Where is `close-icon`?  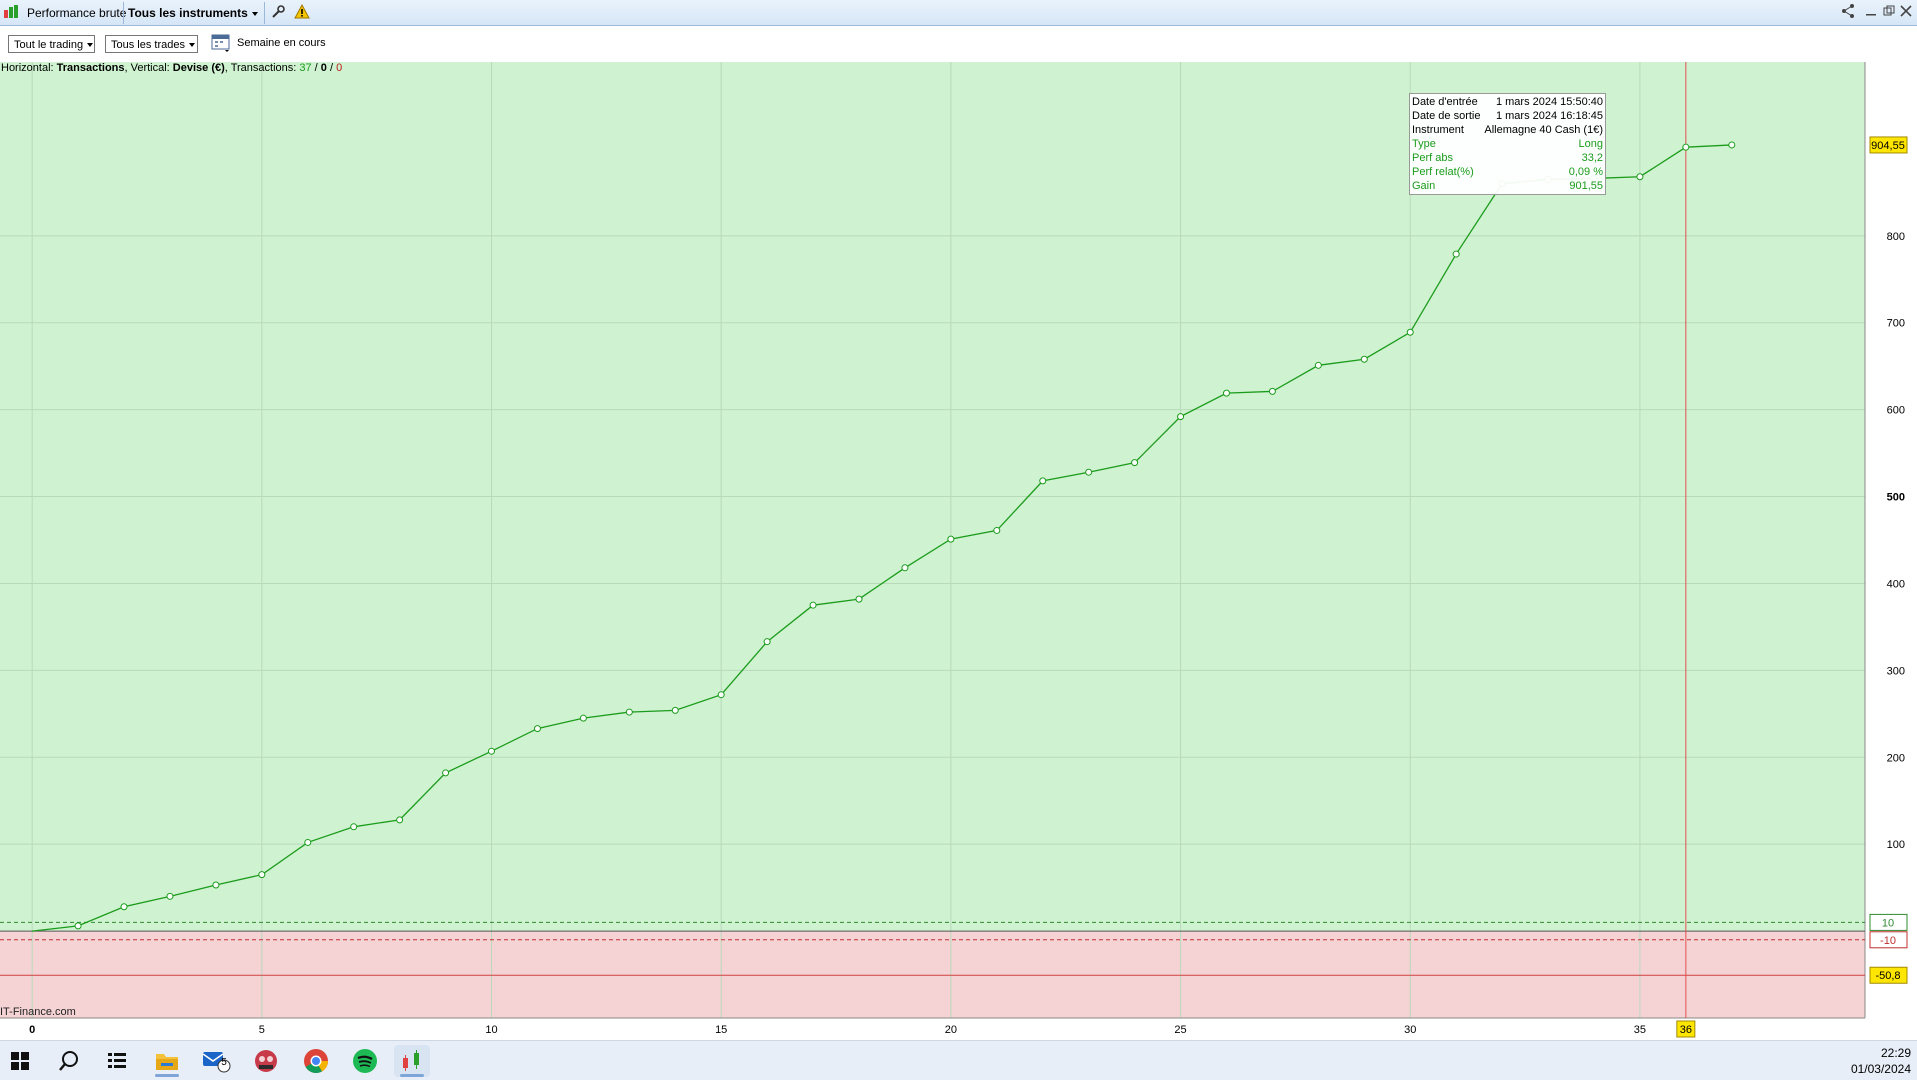
close-icon is located at coordinates (1906, 13).